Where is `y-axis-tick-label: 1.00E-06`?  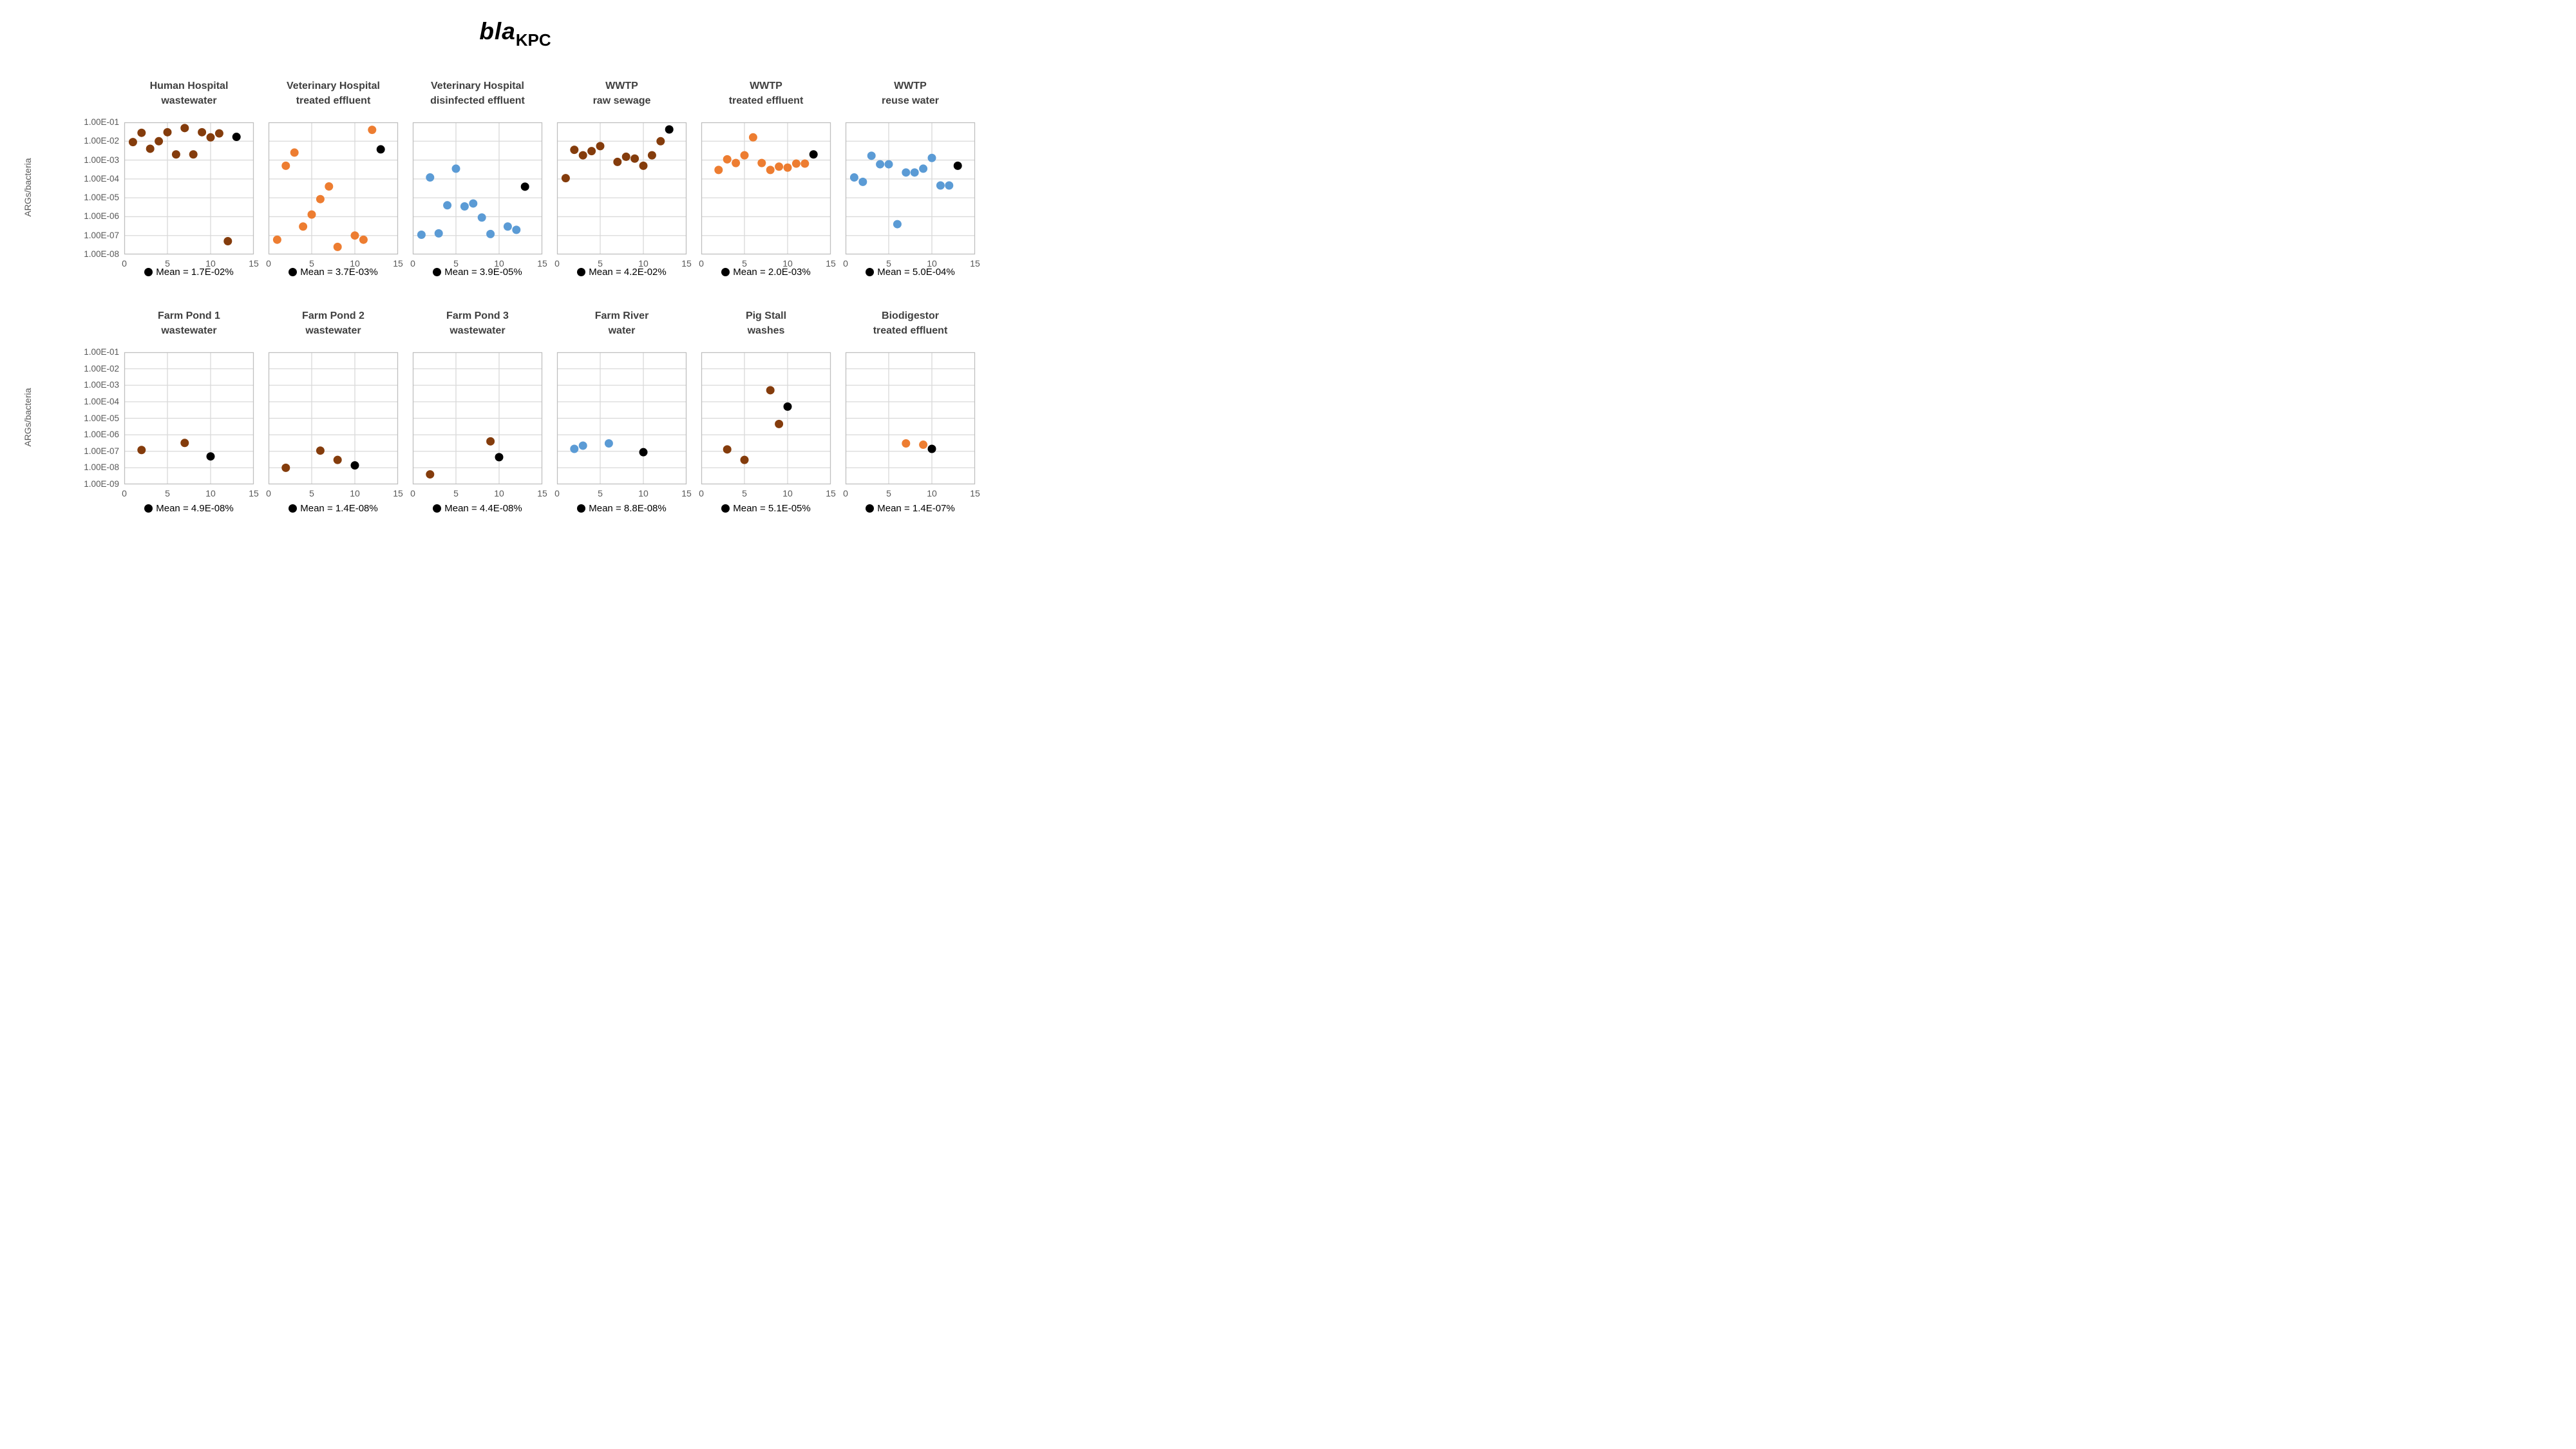
y-axis-tick-label: 1.00E-06 is located at coordinates (101, 216).